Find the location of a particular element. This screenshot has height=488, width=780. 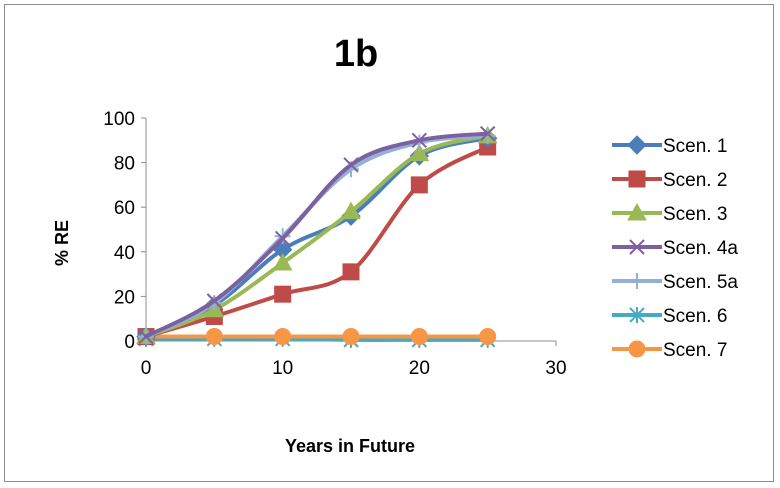

legend-label: Scen. 1 is located at coordinates (695, 146).